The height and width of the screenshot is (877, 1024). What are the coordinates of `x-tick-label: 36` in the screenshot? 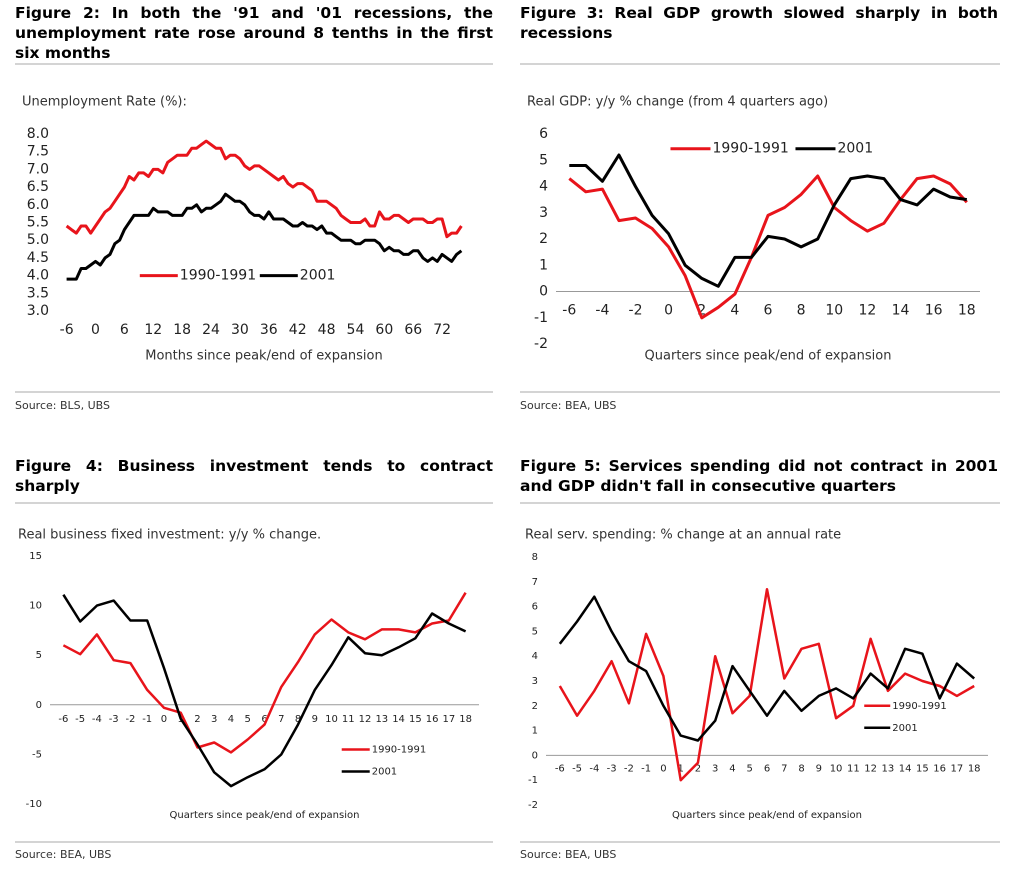 It's located at (269, 330).